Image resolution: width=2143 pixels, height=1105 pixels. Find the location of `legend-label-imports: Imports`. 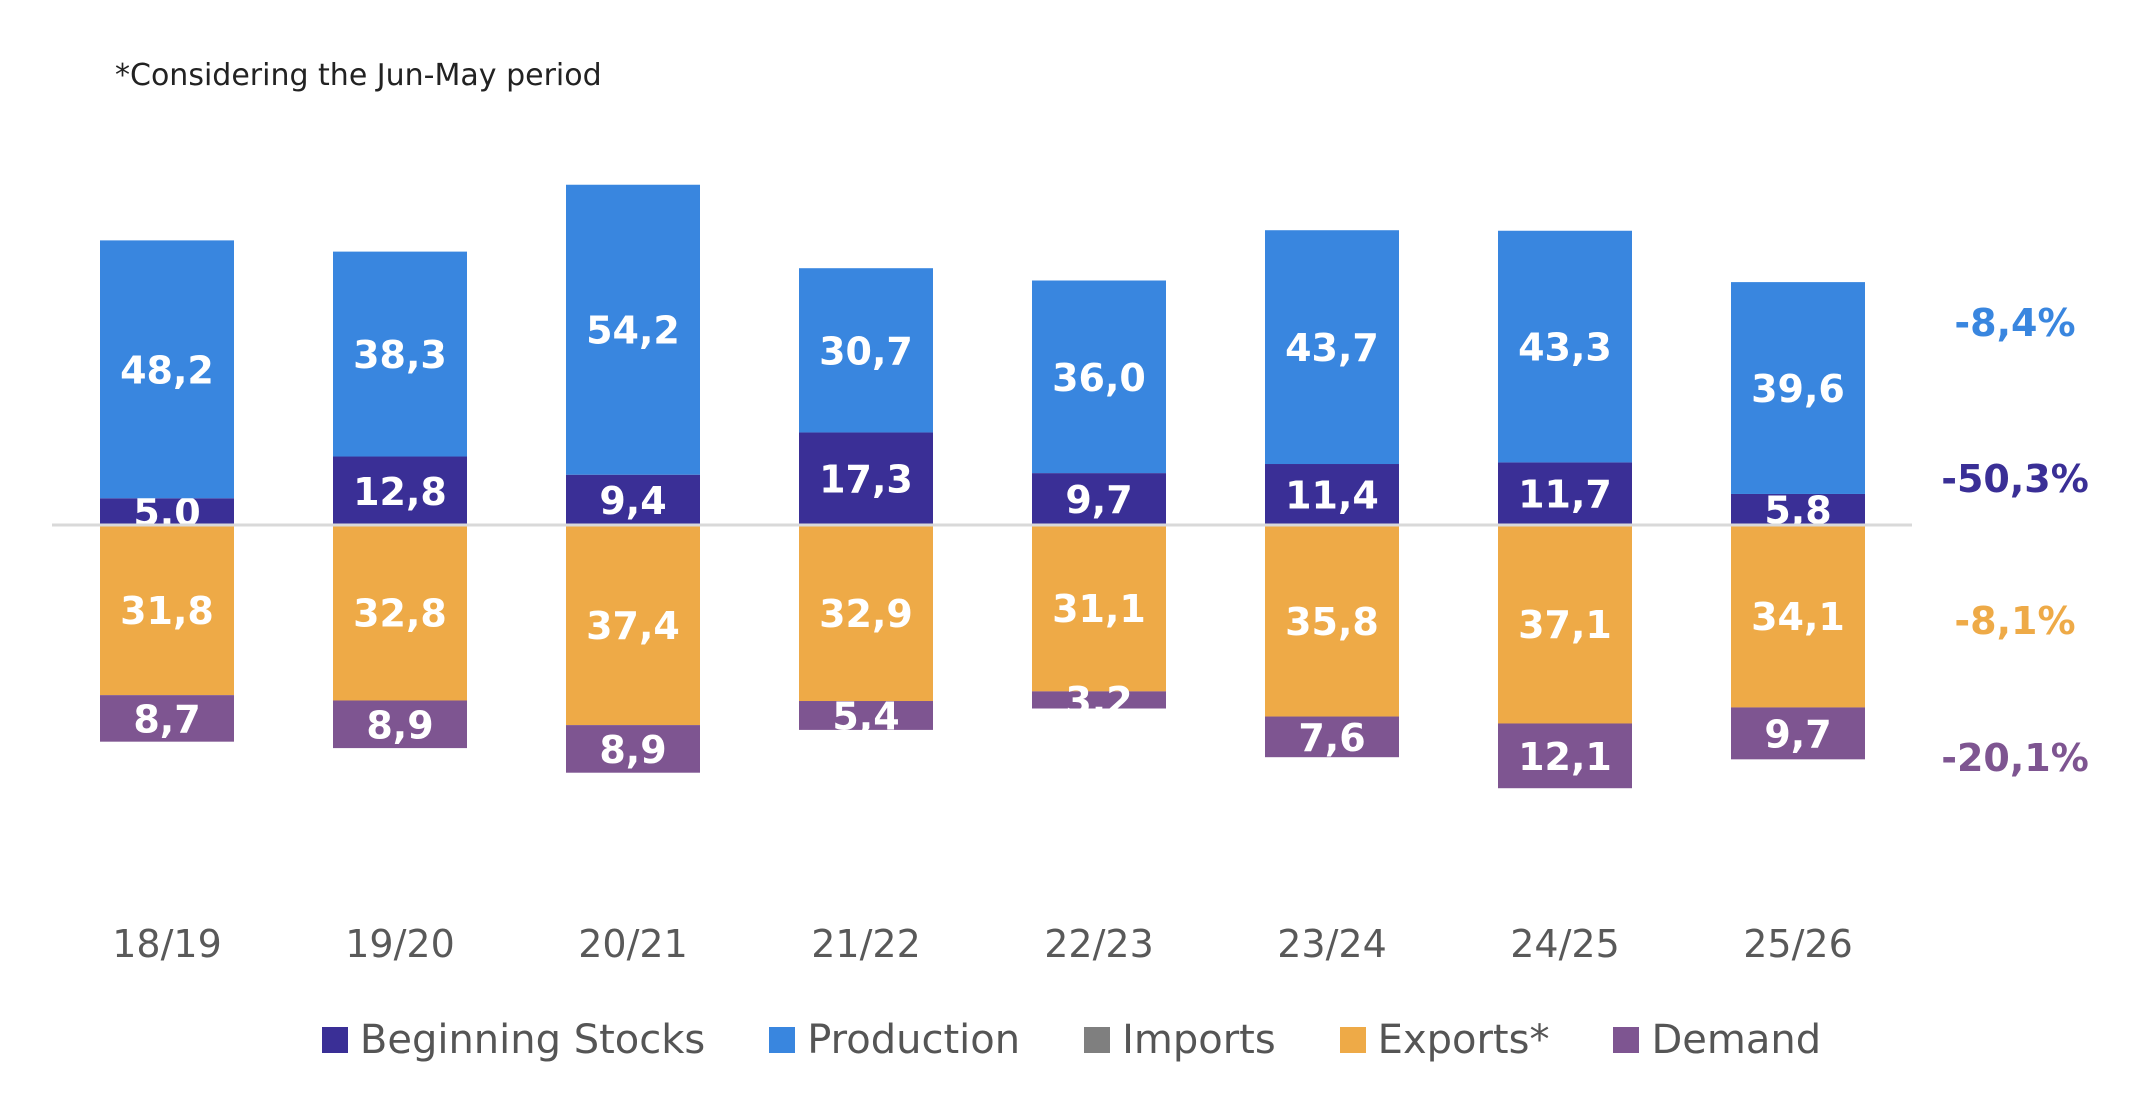

legend-label-imports: Imports is located at coordinates (1199, 1040).